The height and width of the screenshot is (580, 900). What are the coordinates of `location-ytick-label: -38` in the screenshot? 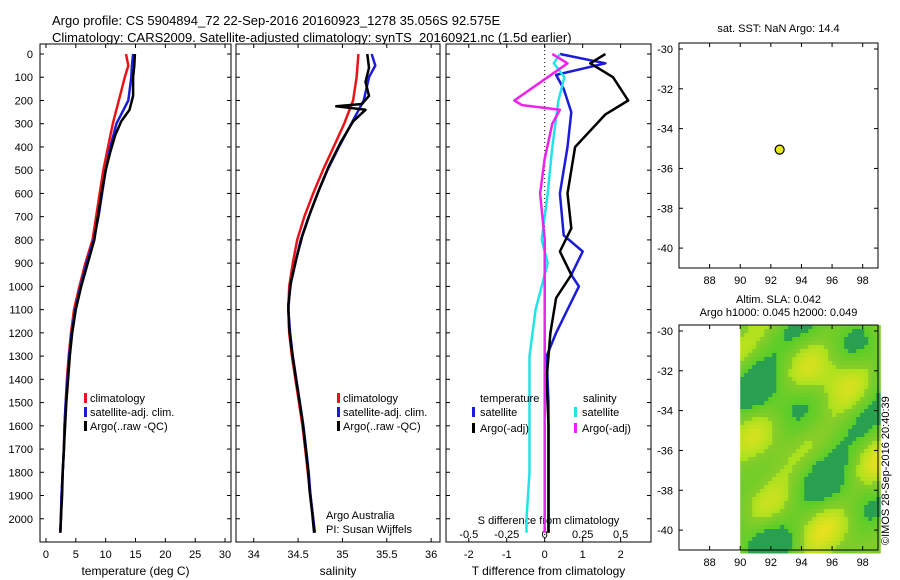 It's located at (665, 209).